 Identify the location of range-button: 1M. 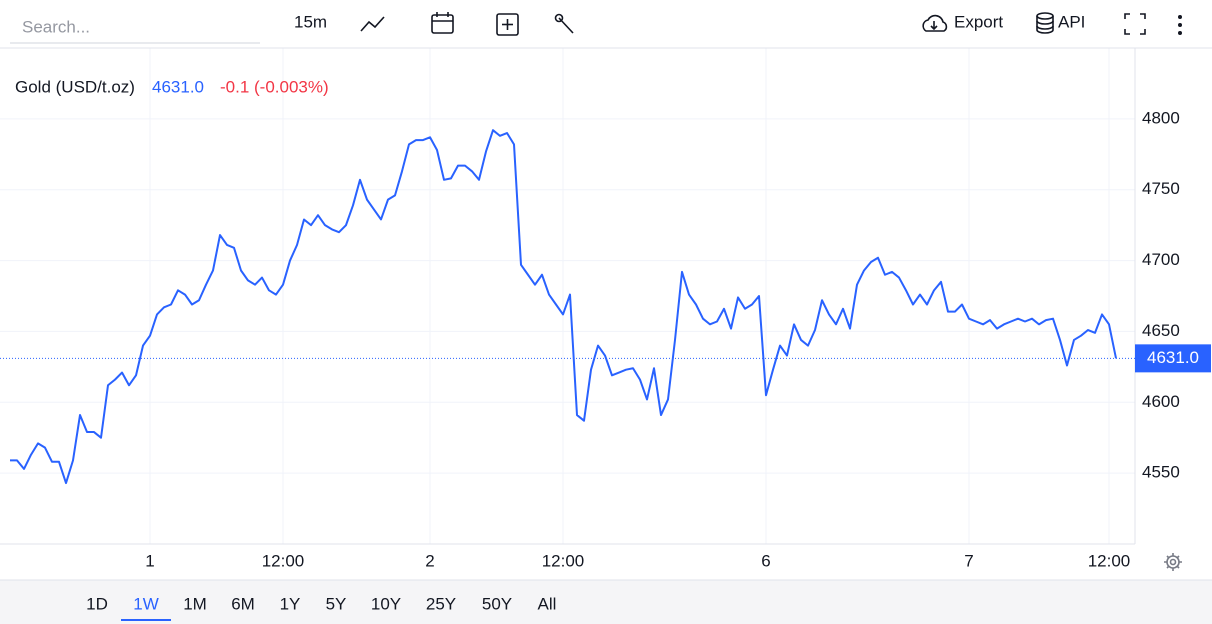
(195, 603).